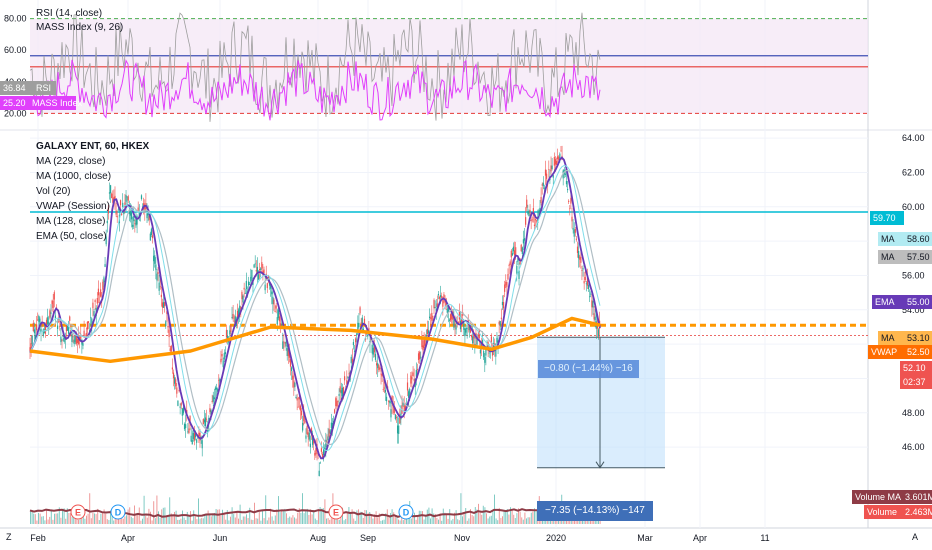  What do you see at coordinates (80, 27) in the screenshot?
I see `mass-index-legend: MASS Index (9, 26)` at bounding box center [80, 27].